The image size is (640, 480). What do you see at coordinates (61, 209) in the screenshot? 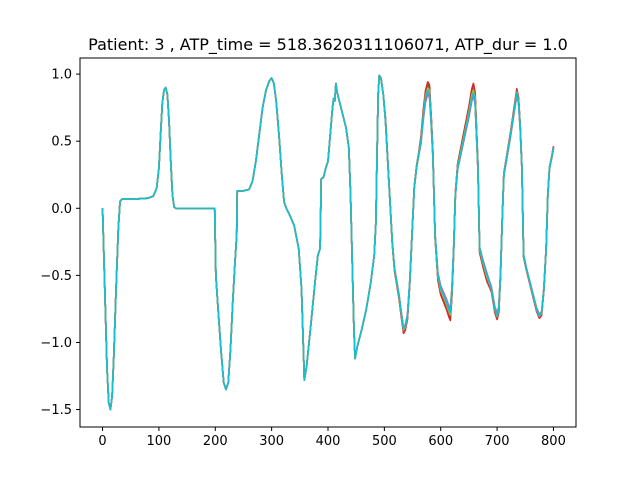
I see `y-tick-label: 0.0` at bounding box center [61, 209].